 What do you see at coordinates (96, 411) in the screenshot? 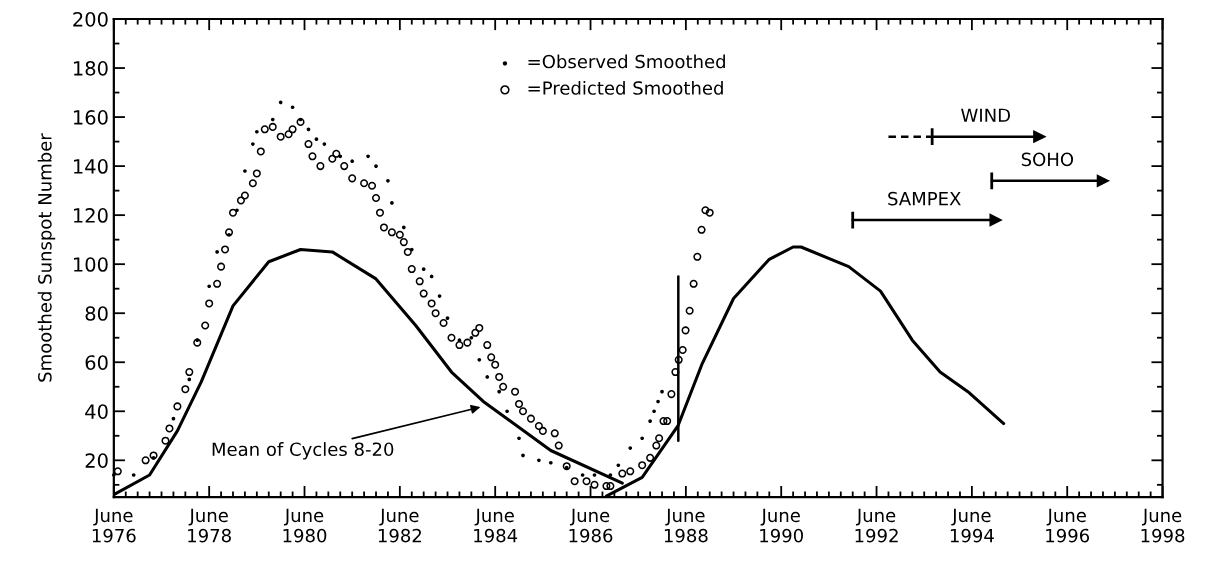
I see `y-tick-label: 40` at bounding box center [96, 411].